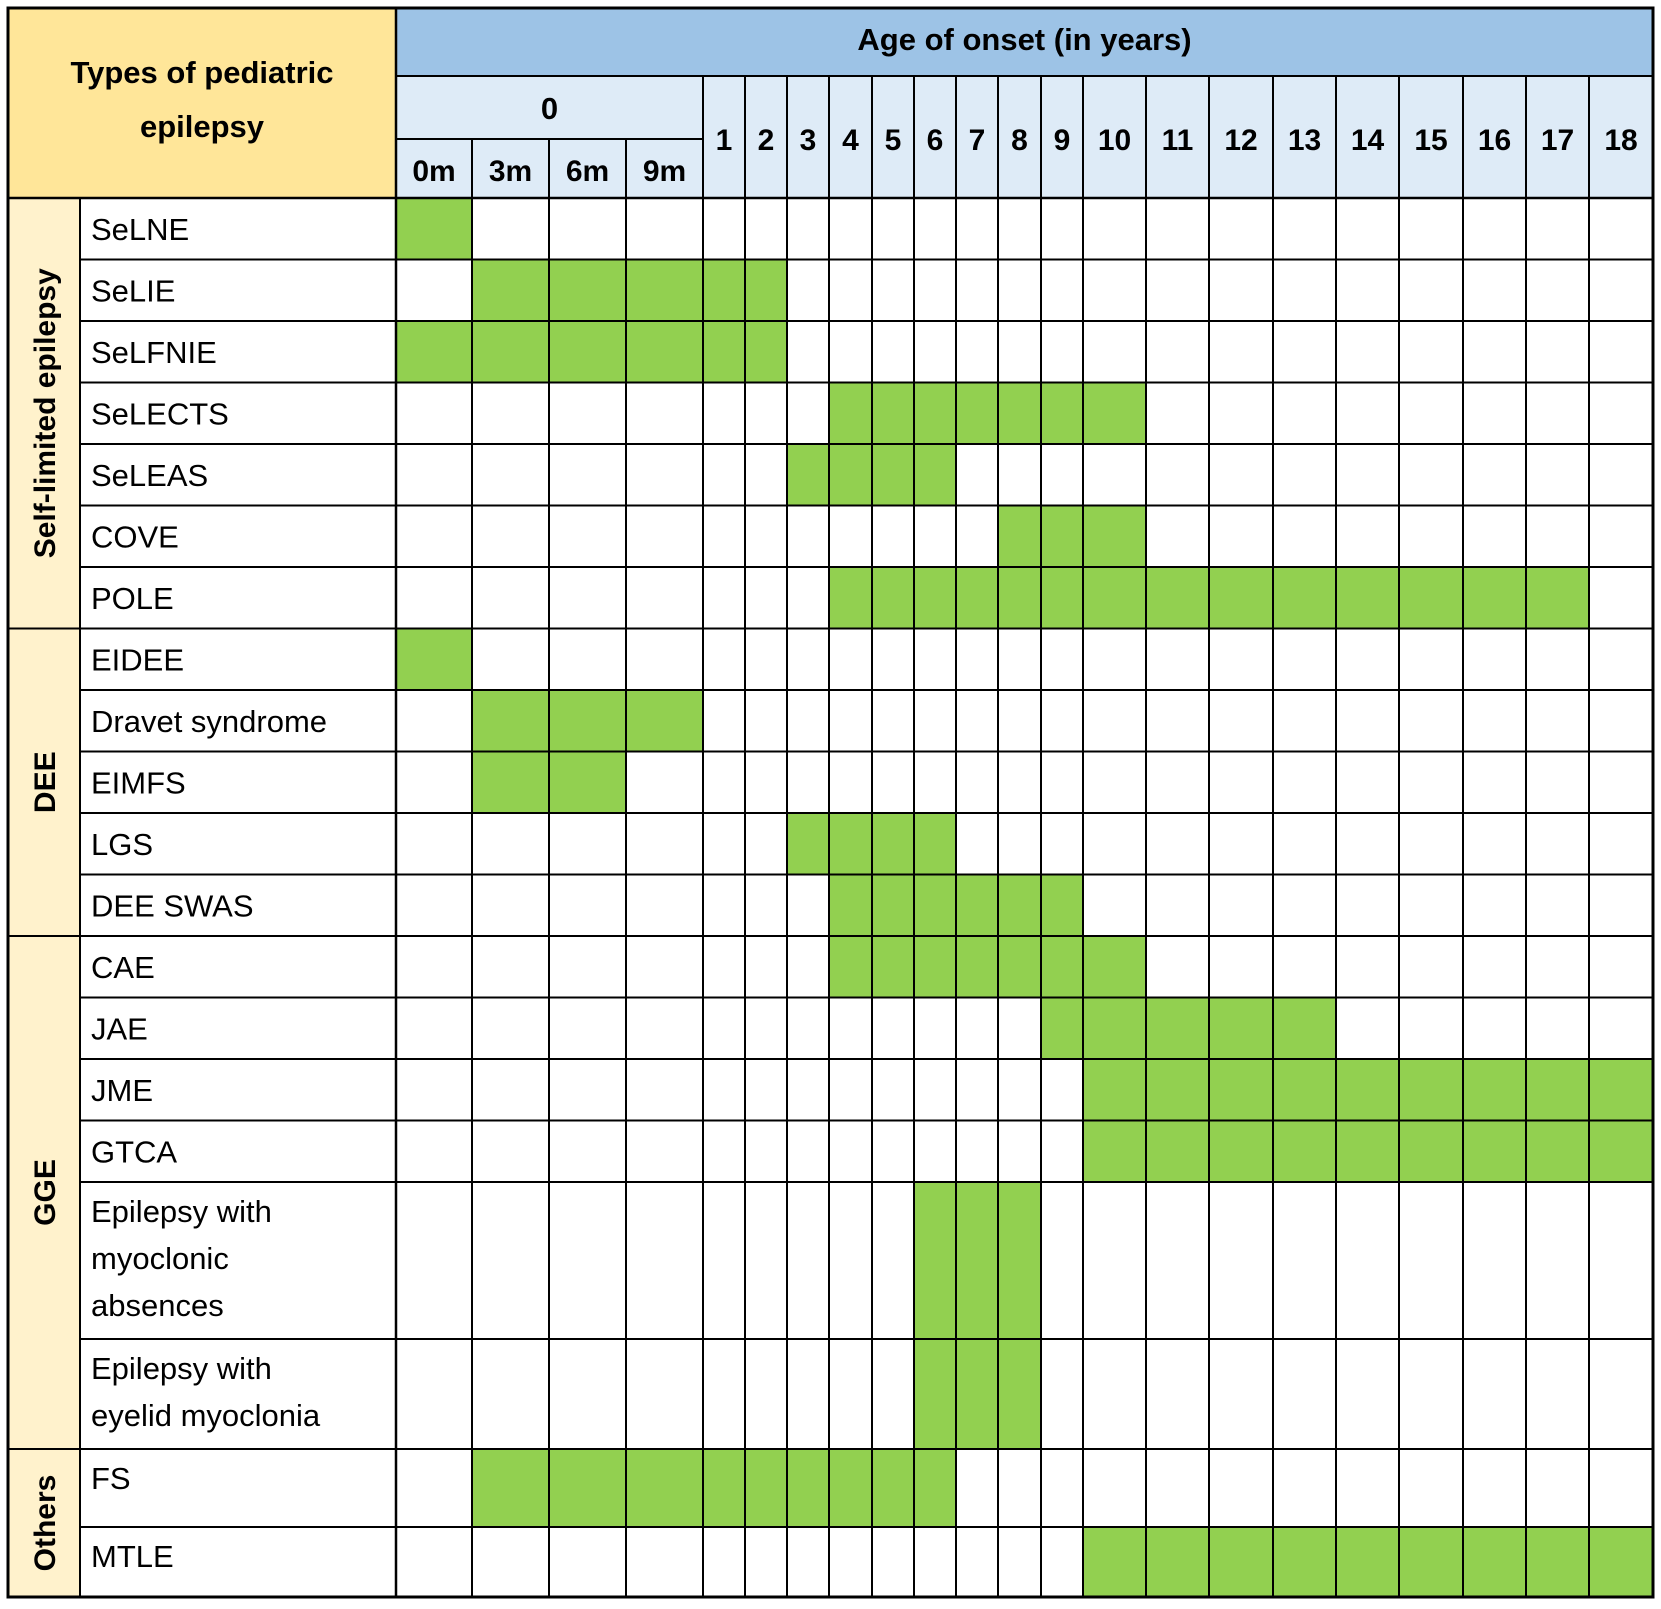 Image resolution: width=1661 pixels, height=1609 pixels. Describe the element at coordinates (1062, 140) in the screenshot. I see `column-label: 9` at that location.